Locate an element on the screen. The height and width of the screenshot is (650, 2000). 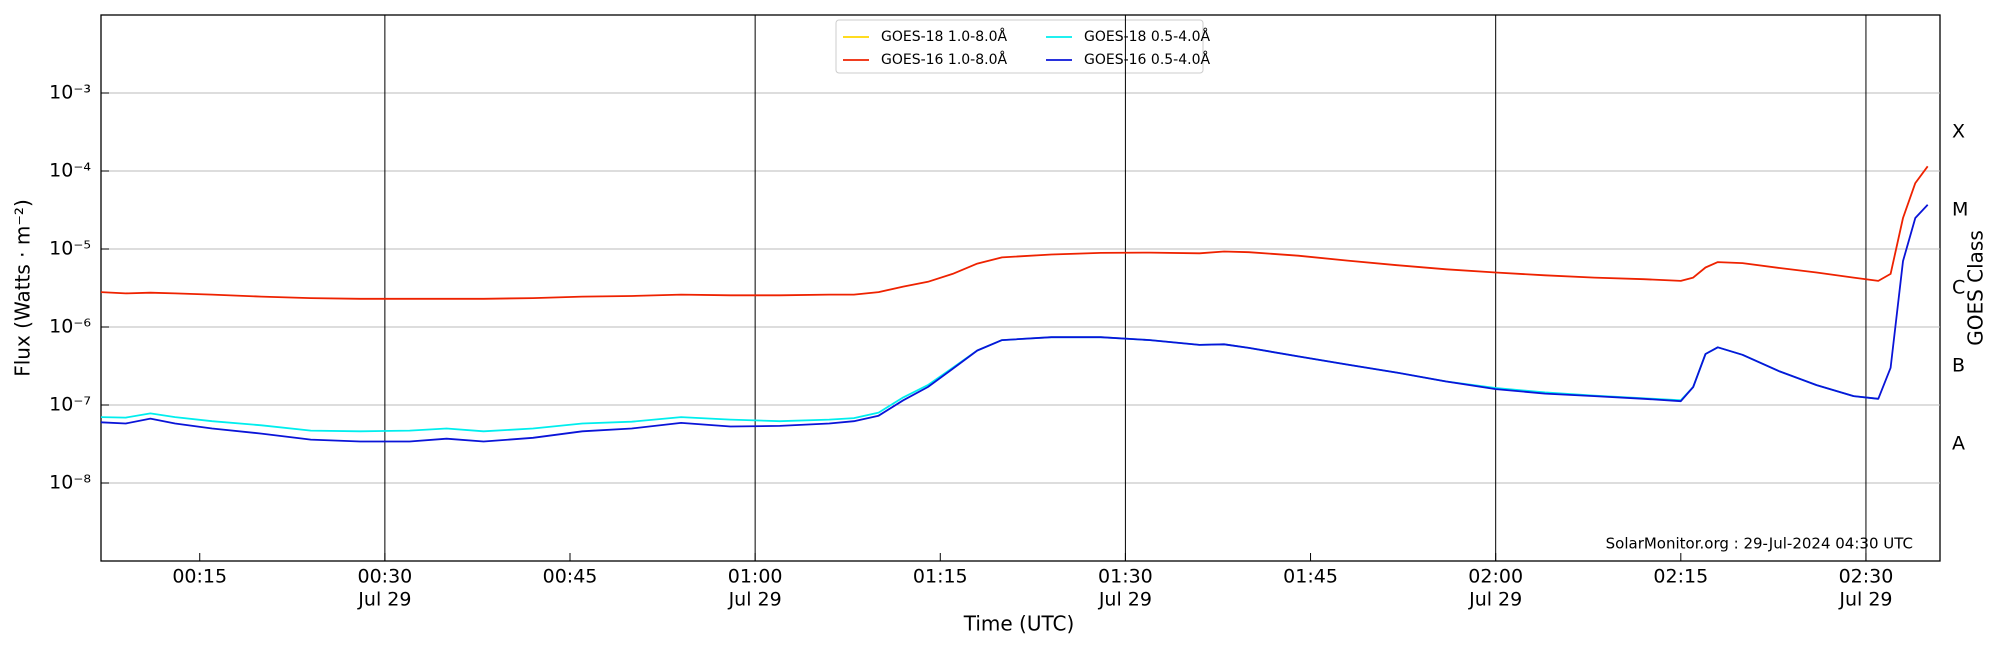
x-tick-label: 01:00 is located at coordinates (755, 577).